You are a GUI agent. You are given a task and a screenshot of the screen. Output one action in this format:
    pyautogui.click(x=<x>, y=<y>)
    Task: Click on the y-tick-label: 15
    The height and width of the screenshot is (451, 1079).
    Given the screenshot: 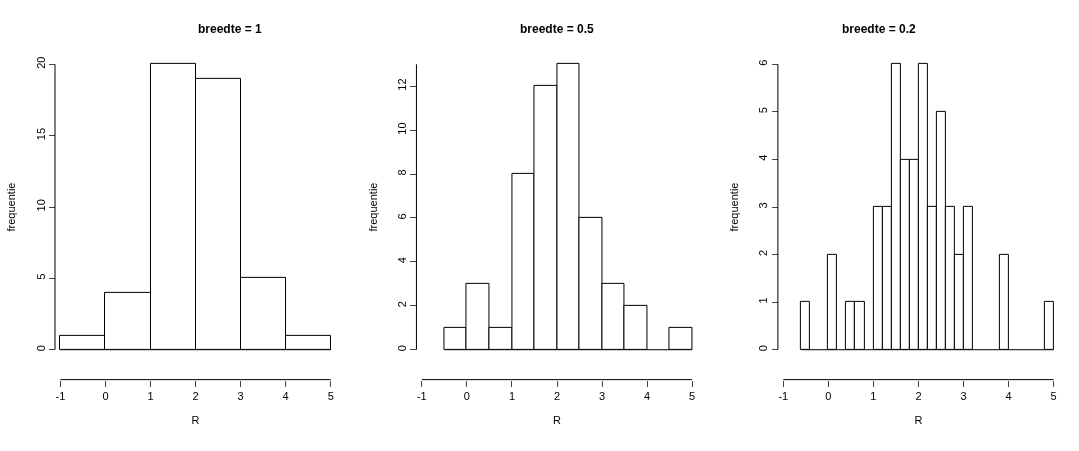 What is the action you would take?
    pyautogui.click(x=40, y=134)
    